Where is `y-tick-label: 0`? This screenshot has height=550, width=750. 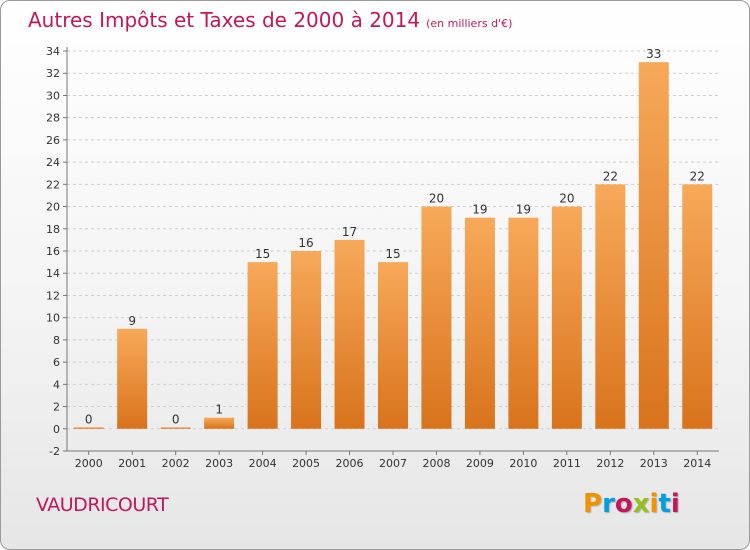 y-tick-label: 0 is located at coordinates (56, 429).